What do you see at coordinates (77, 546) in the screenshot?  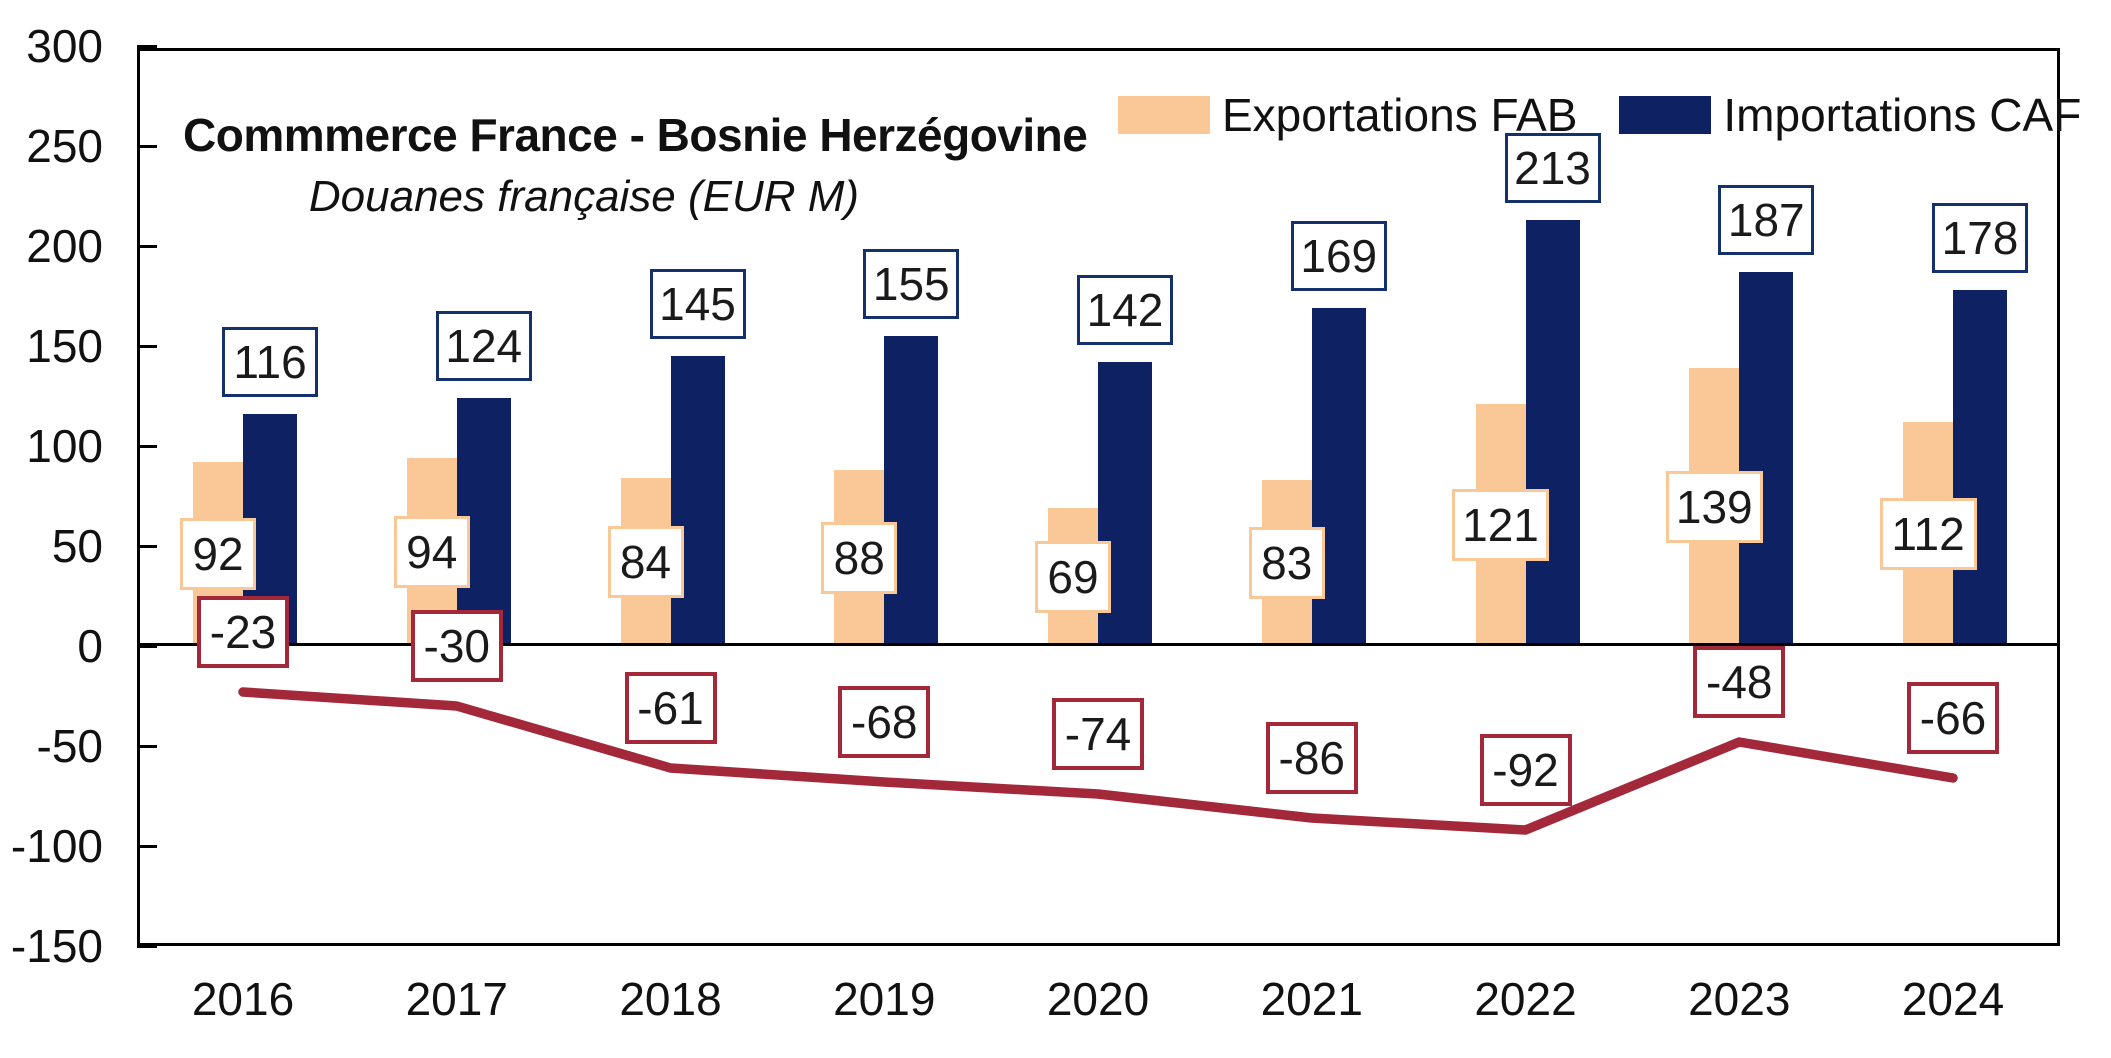 I see `y-axis-tick-label: 50` at bounding box center [77, 546].